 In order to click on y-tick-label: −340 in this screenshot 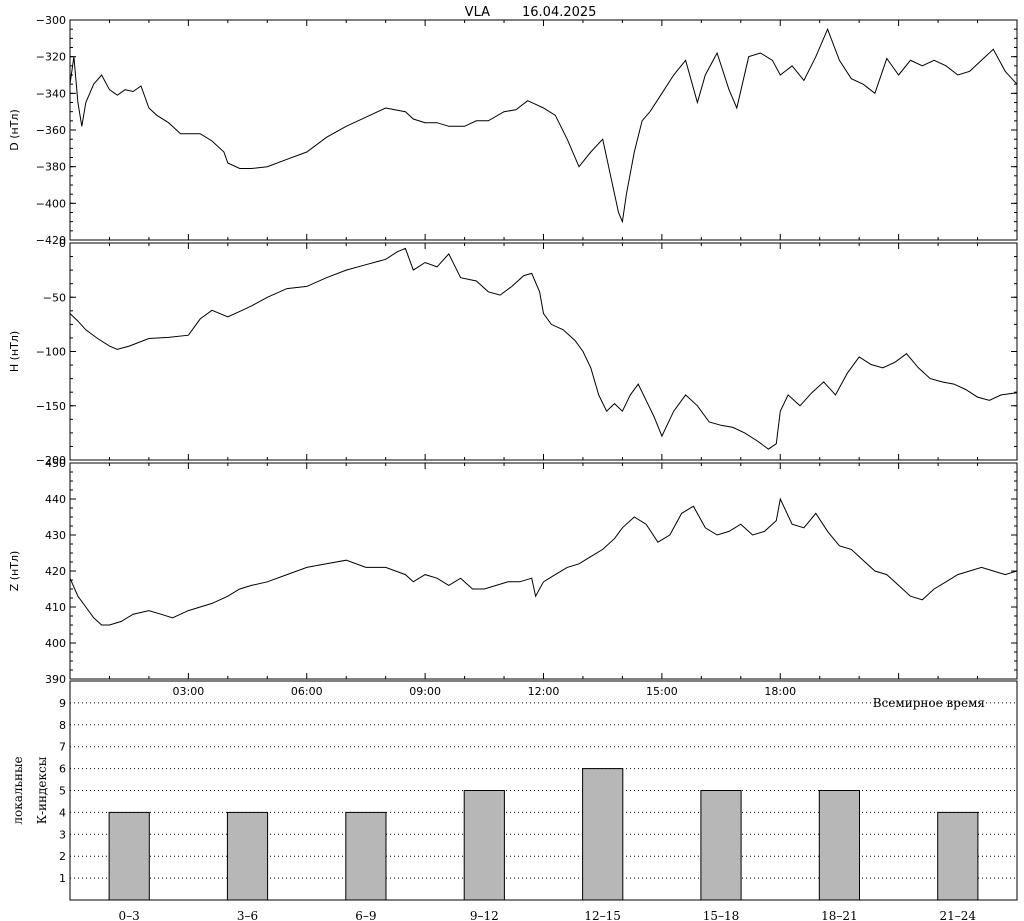, I will do `click(51, 93)`.